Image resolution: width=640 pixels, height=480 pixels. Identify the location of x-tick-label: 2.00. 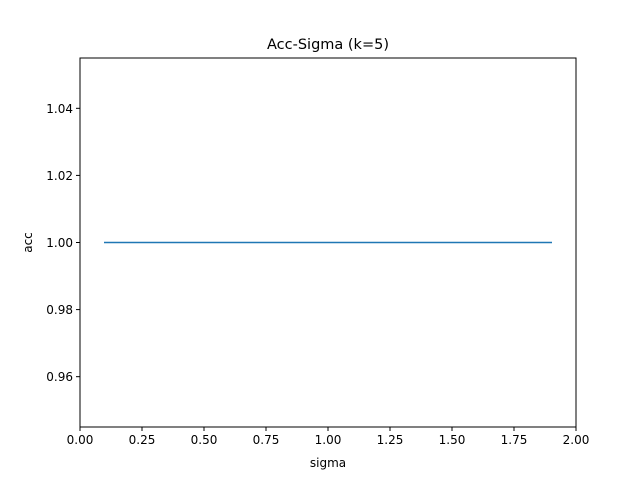
(576, 440).